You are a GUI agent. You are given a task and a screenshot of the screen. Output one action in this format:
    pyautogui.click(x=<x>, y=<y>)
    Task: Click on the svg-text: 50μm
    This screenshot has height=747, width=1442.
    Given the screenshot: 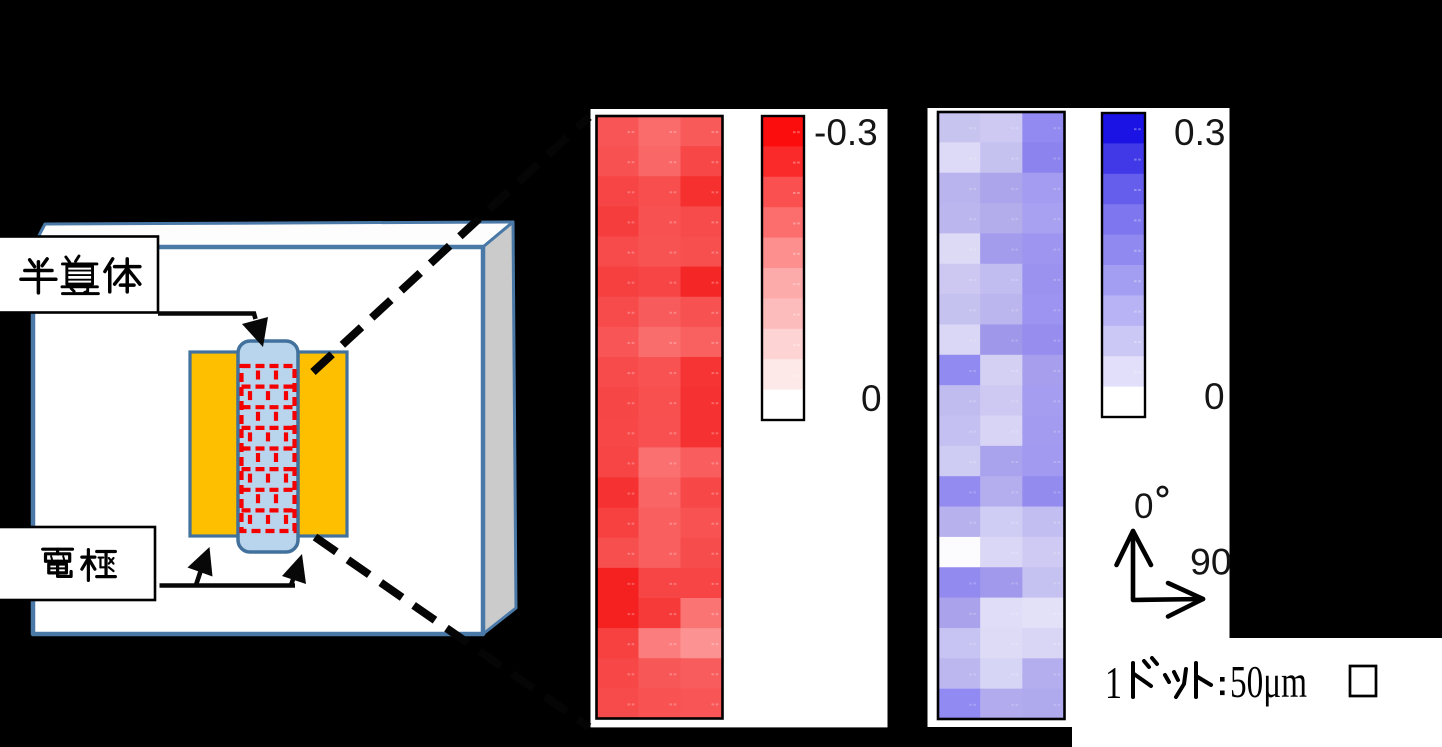 What is the action you would take?
    pyautogui.click(x=1268, y=682)
    